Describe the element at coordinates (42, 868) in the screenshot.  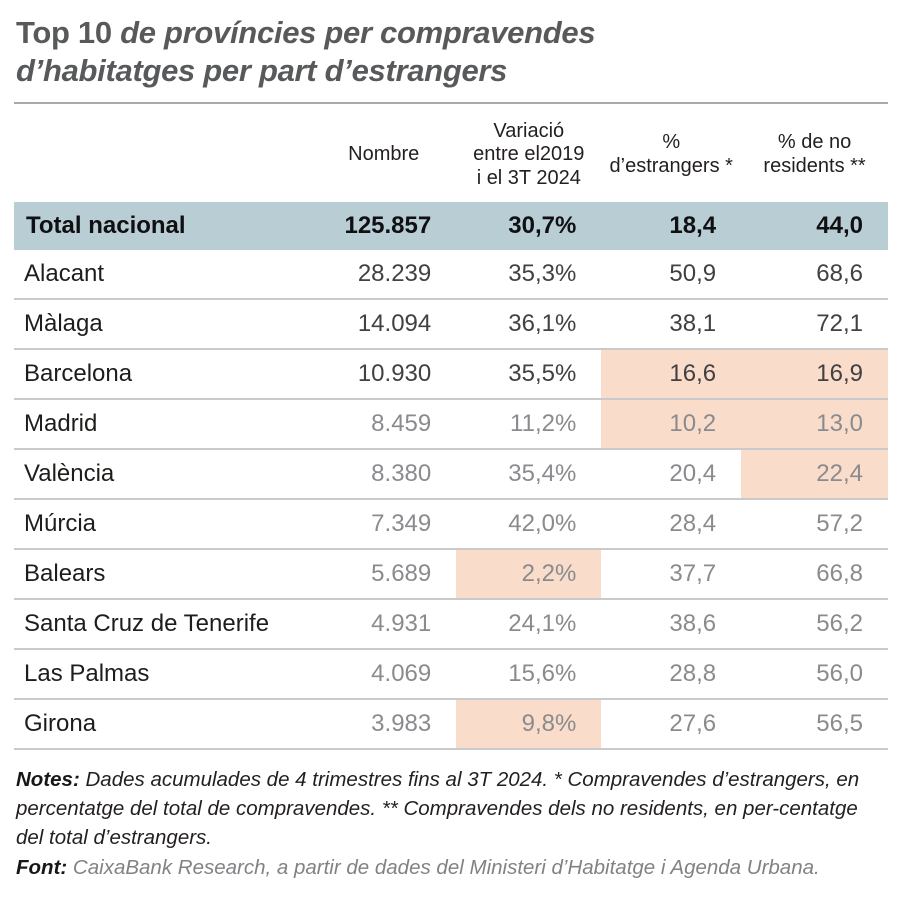
I see `source-label: Font:` at that location.